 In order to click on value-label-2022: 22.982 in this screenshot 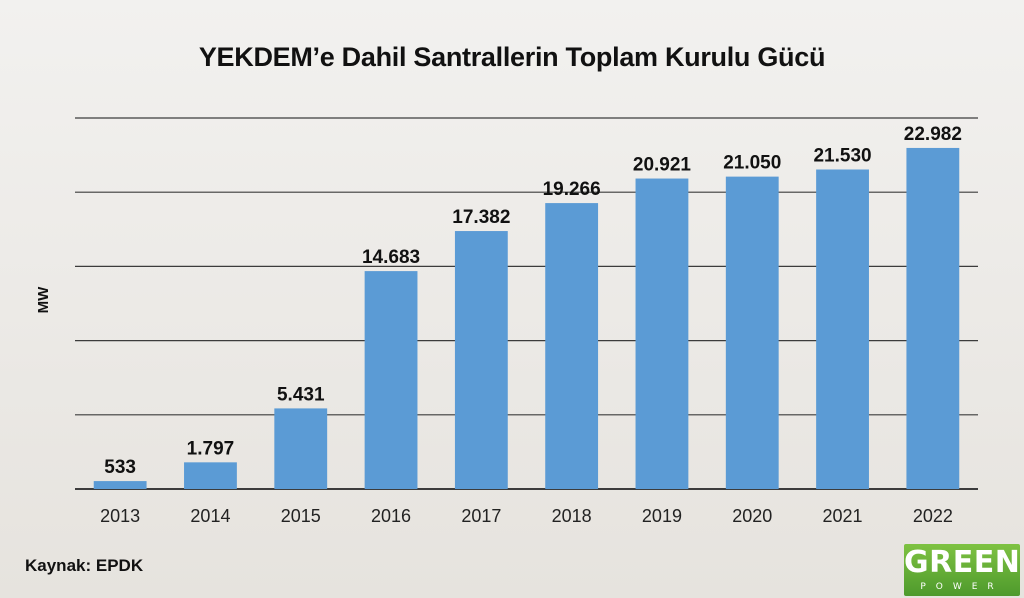, I will do `click(933, 134)`.